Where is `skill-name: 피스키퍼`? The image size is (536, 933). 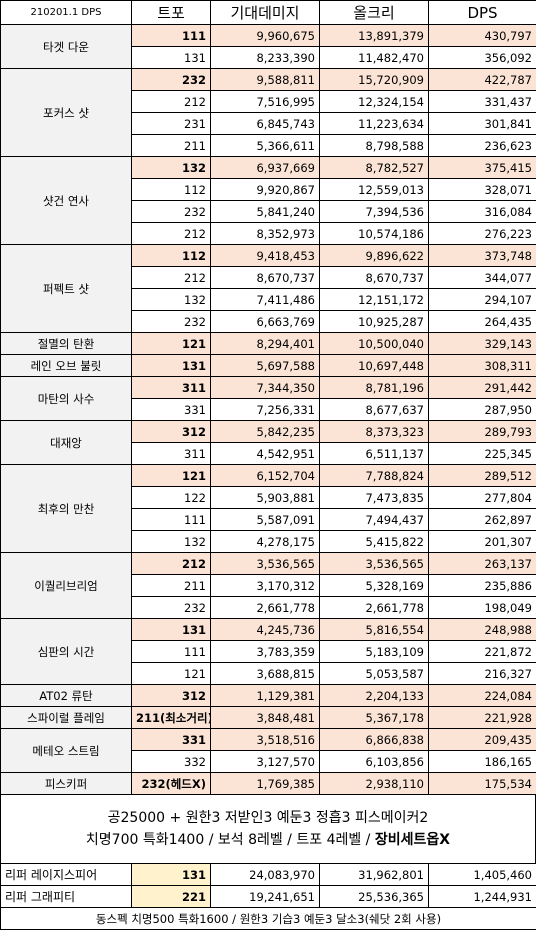 skill-name: 피스키퍼 is located at coordinates (66, 783).